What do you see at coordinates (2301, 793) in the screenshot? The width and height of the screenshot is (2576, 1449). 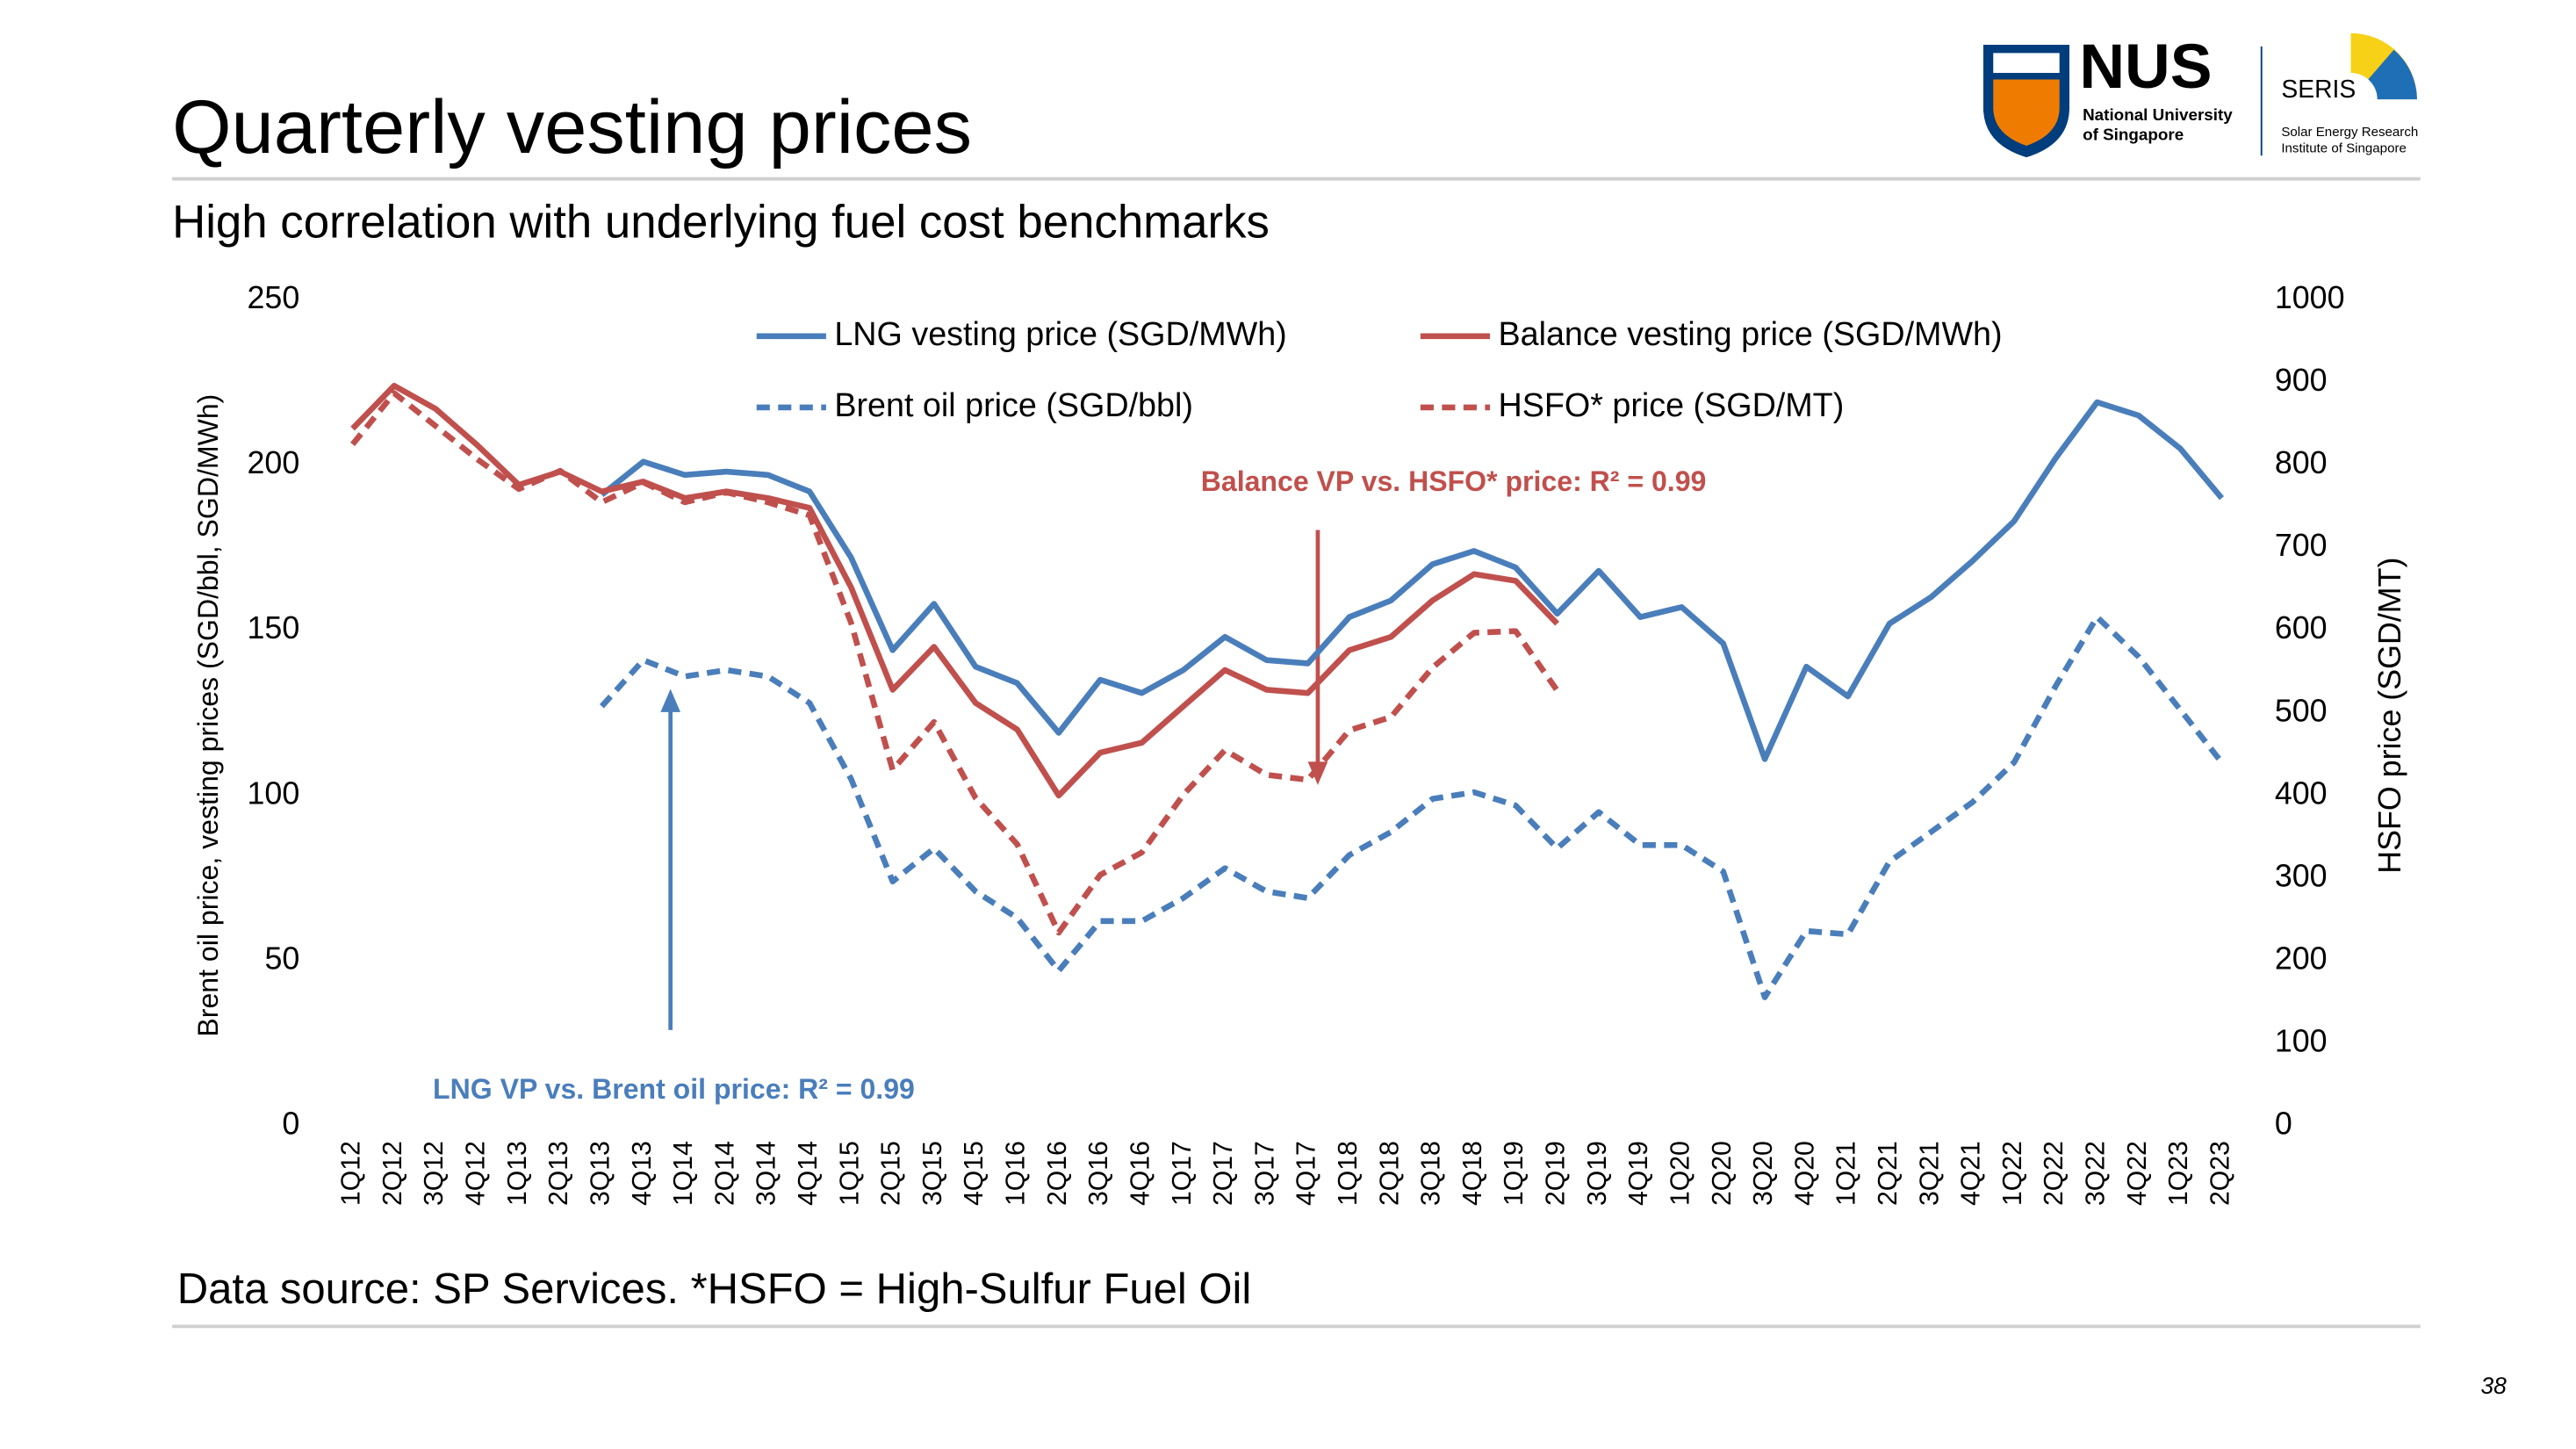 I see `y2-tick-label: 400` at bounding box center [2301, 793].